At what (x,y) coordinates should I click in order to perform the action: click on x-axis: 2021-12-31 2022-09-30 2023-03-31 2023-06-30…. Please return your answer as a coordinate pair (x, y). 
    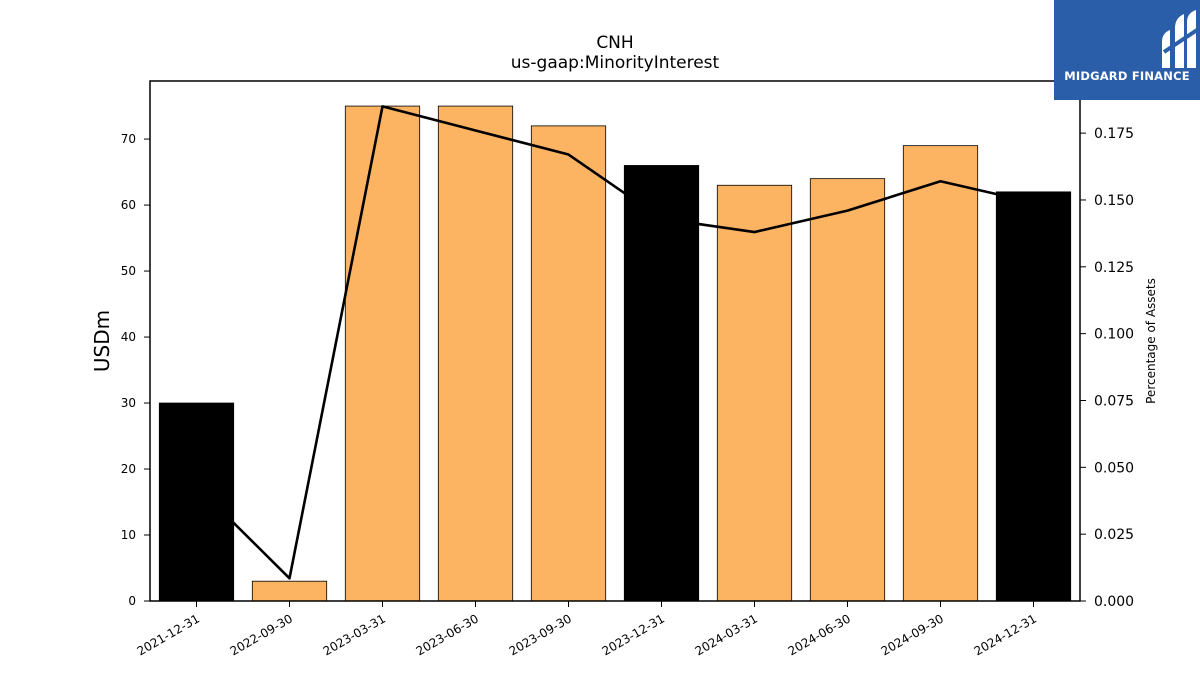
    Looking at the image, I should click on (587, 629).